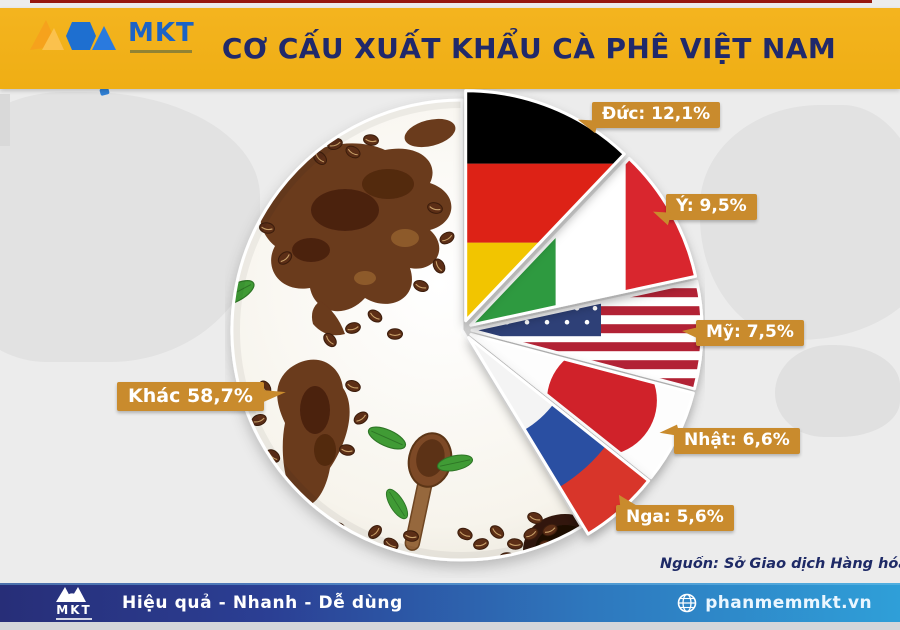 Image resolution: width=900 pixels, height=630 pixels. What do you see at coordinates (780, 564) in the screenshot?
I see `source-text: Nguồn: Sở Giao dịch Hàng hóa Việt Nam` at bounding box center [780, 564].